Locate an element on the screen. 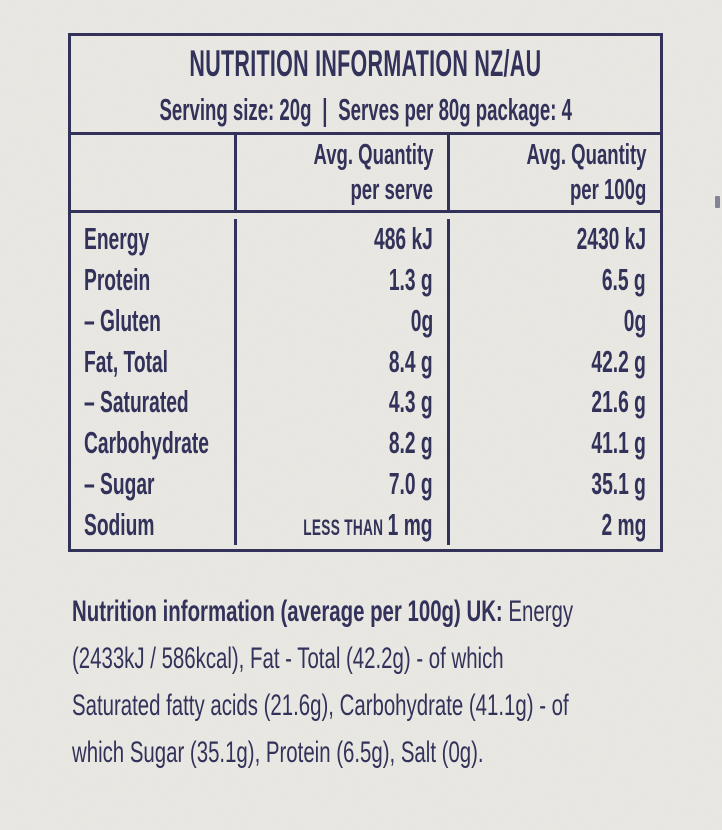 This screenshot has width=722, height=830. row-label: – Saturated is located at coordinates (136, 402).